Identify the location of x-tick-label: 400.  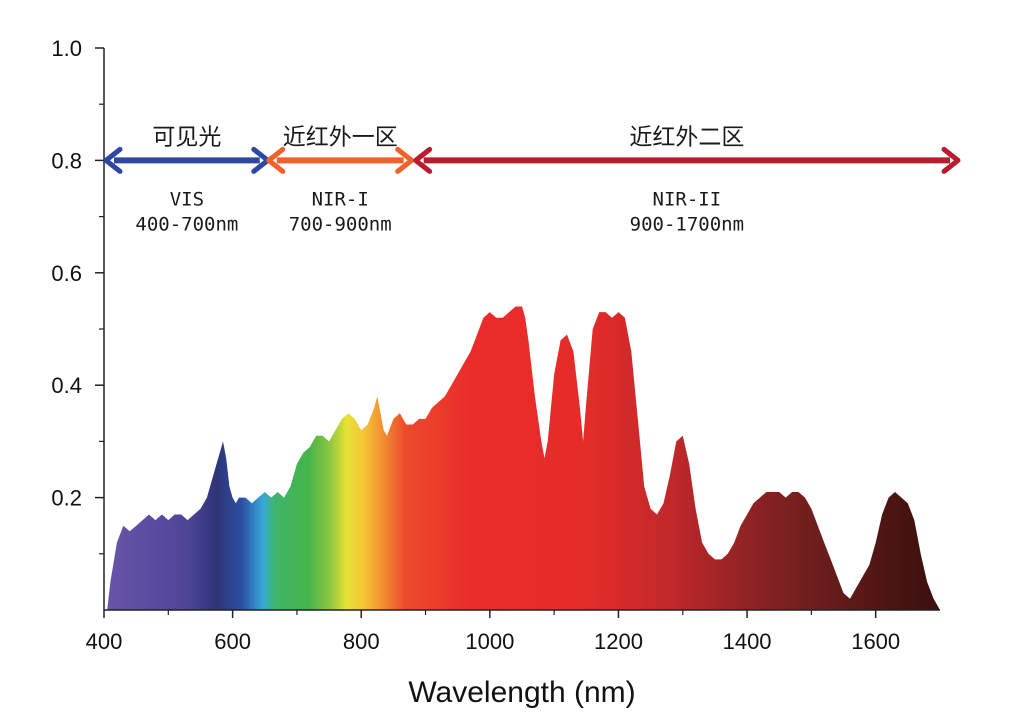
(104, 641).